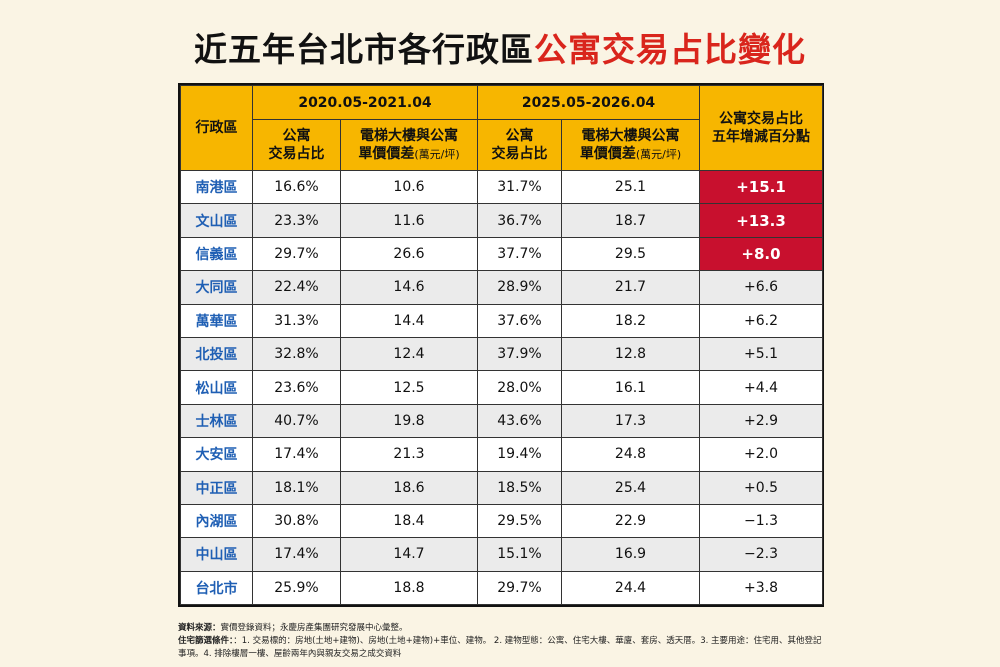 This screenshot has height=667, width=1000. What do you see at coordinates (761, 354) in the screenshot?
I see `change-cell: +5.1` at bounding box center [761, 354].